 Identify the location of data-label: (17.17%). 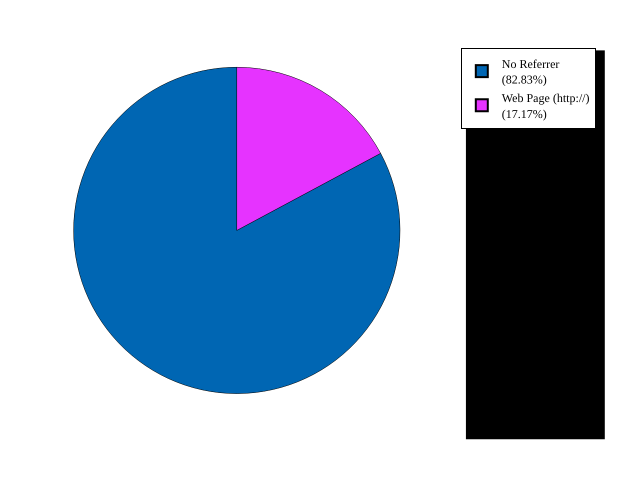
(524, 113).